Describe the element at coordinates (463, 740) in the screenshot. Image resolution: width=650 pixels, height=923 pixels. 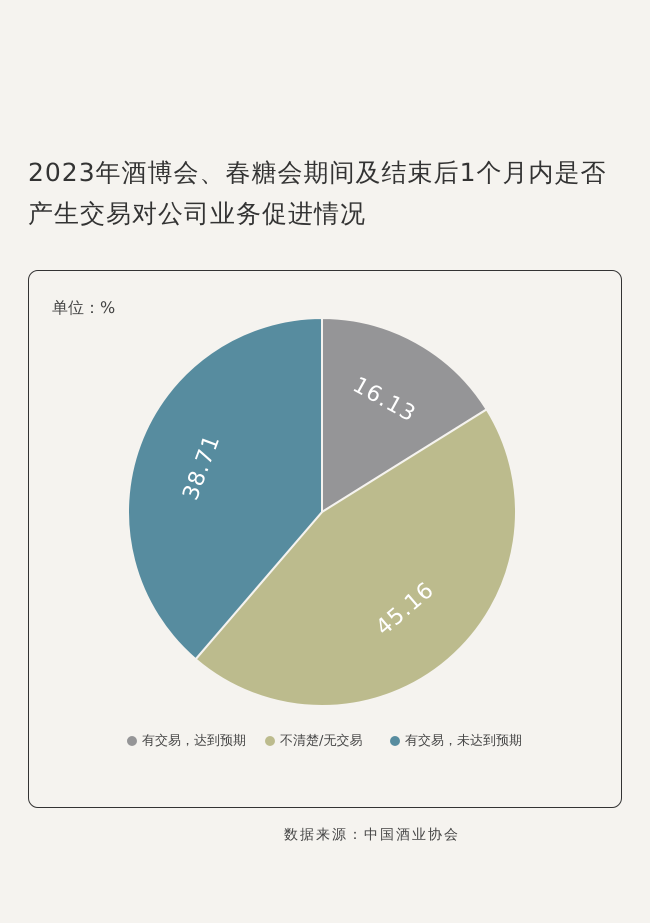
I see `legend-label: 有交易，未达到预期` at that location.